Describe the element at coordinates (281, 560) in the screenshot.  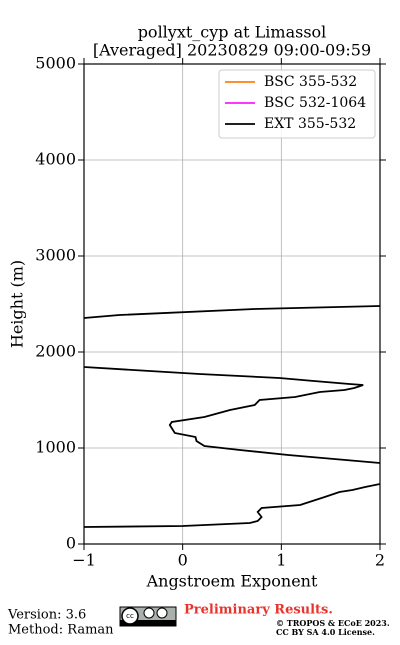
I see `x-tick-label: 1` at that location.